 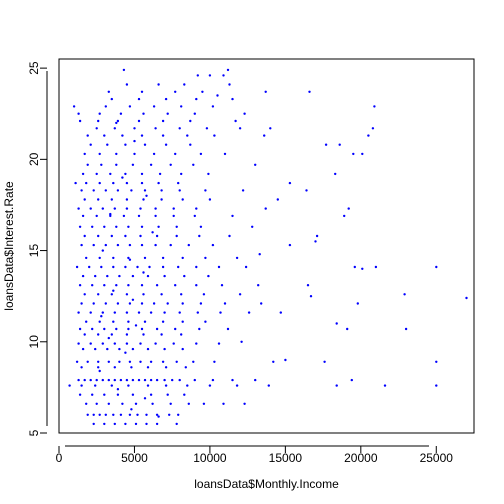 I want to click on y-axis-title: loansData$Interest.Rate, so click(x=9, y=246).